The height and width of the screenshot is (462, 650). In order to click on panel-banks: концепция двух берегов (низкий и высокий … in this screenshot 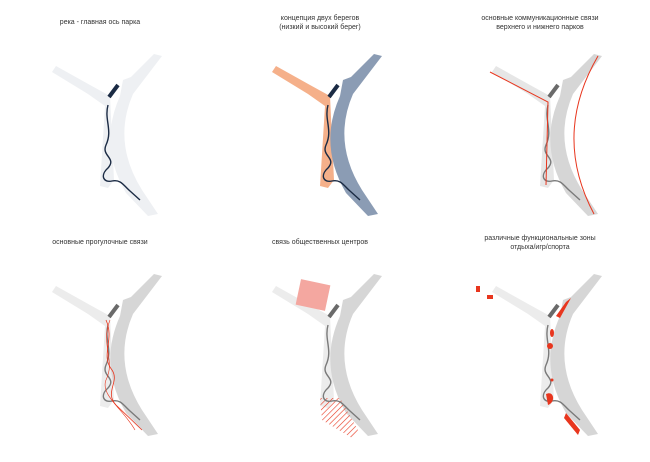, I will do `click(320, 120)`.